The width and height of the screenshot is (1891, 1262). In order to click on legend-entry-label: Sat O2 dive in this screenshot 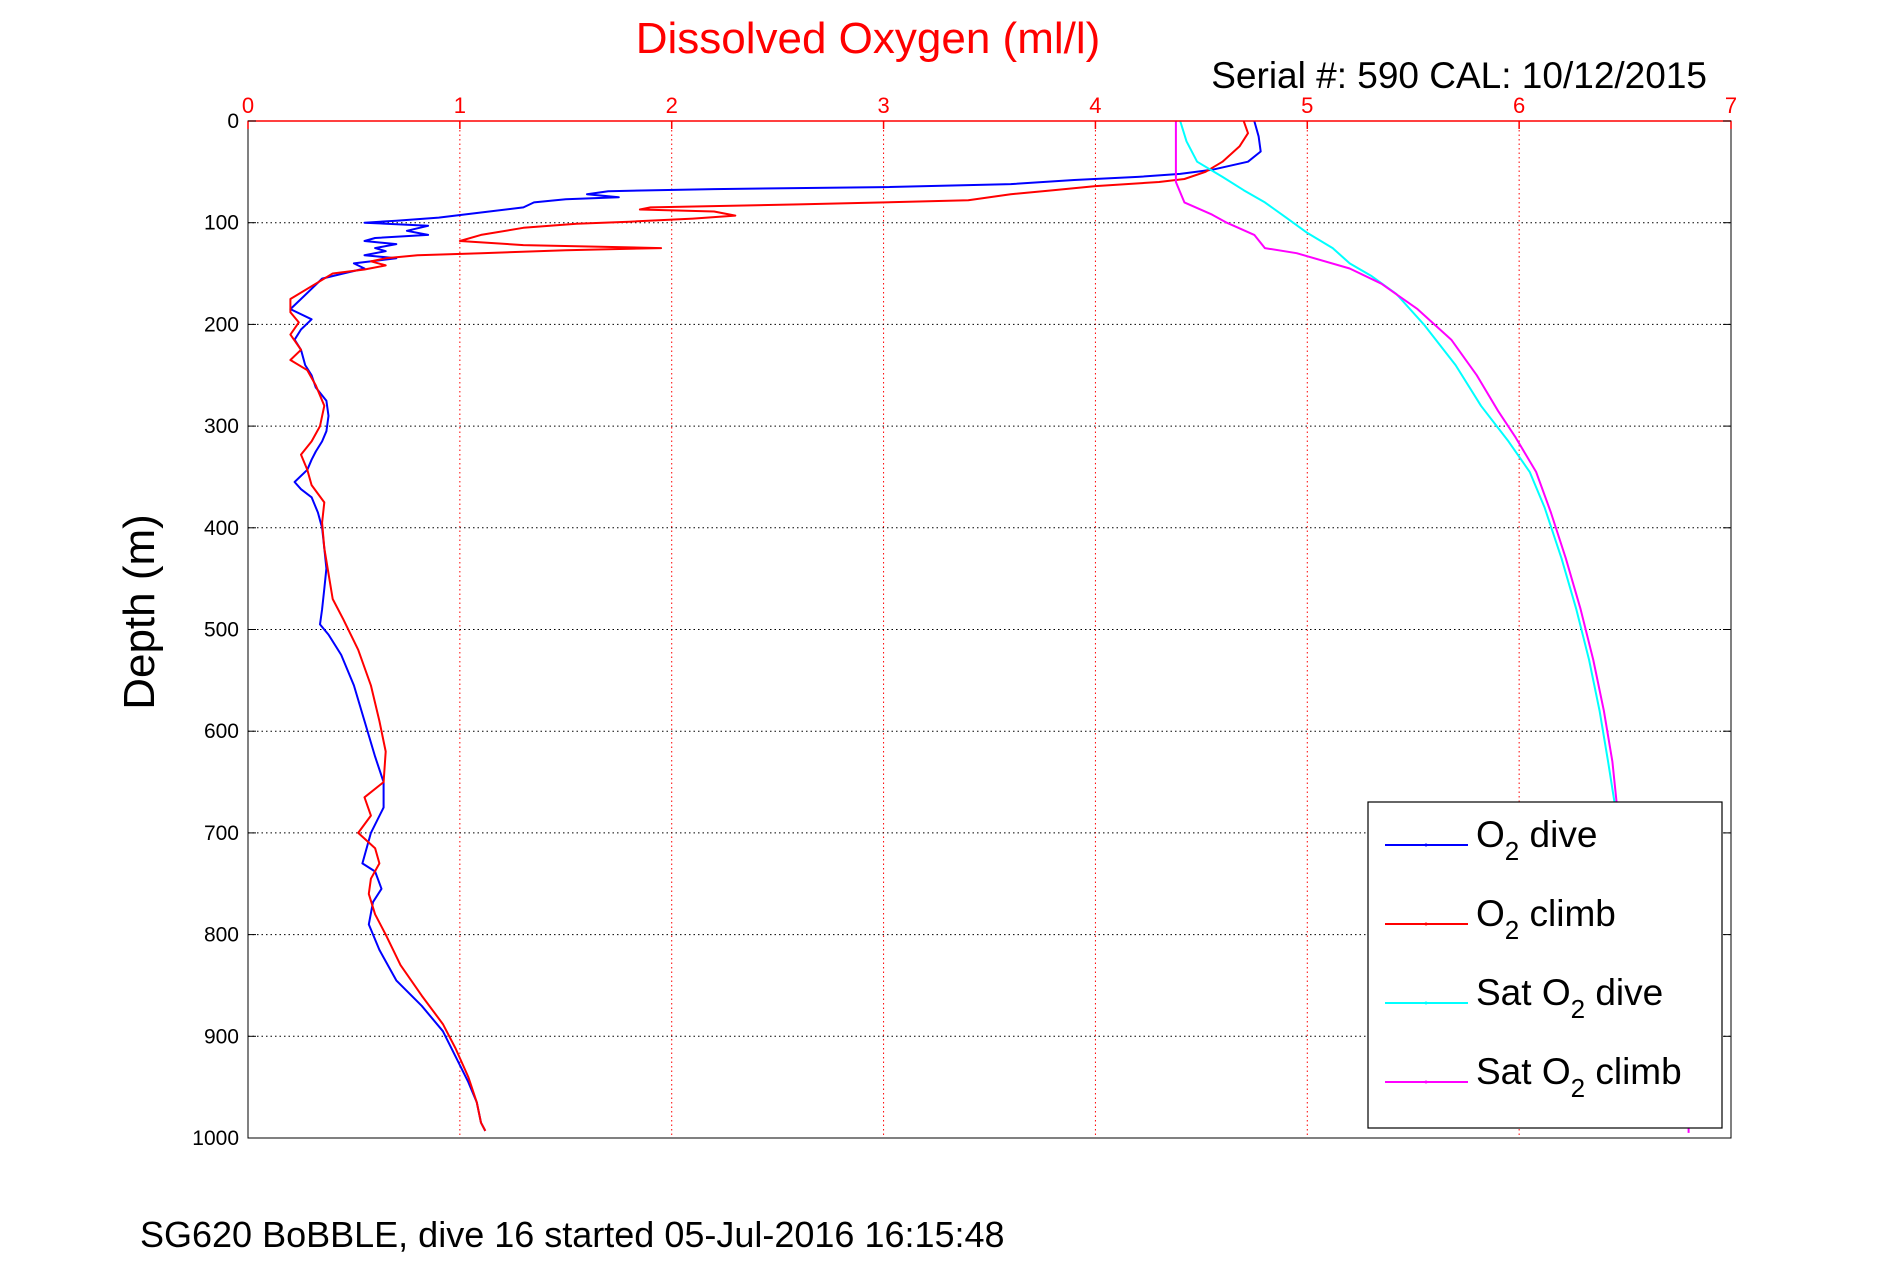, I will do `click(1569, 998)`.